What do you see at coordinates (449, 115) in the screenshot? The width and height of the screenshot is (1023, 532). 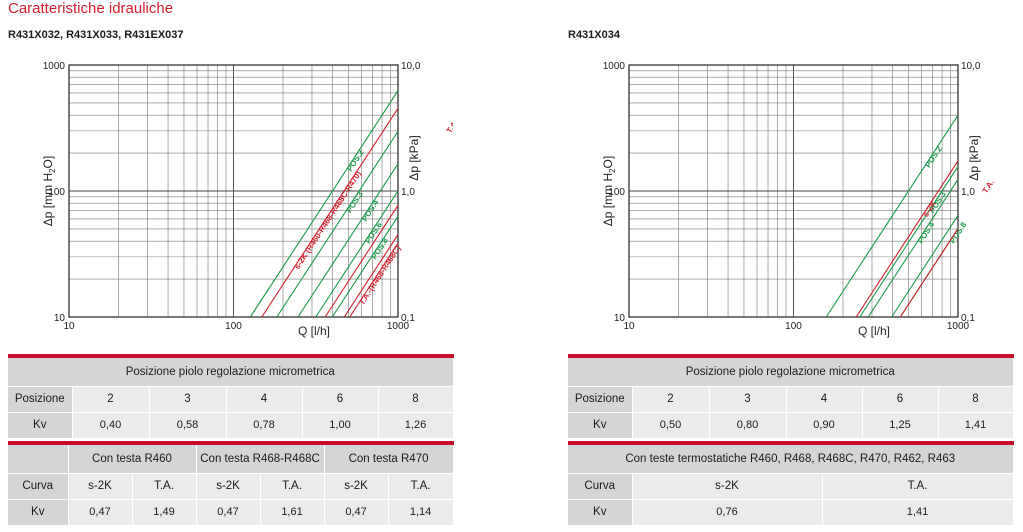 I see `series-label: T.A.-(R470)` at bounding box center [449, 115].